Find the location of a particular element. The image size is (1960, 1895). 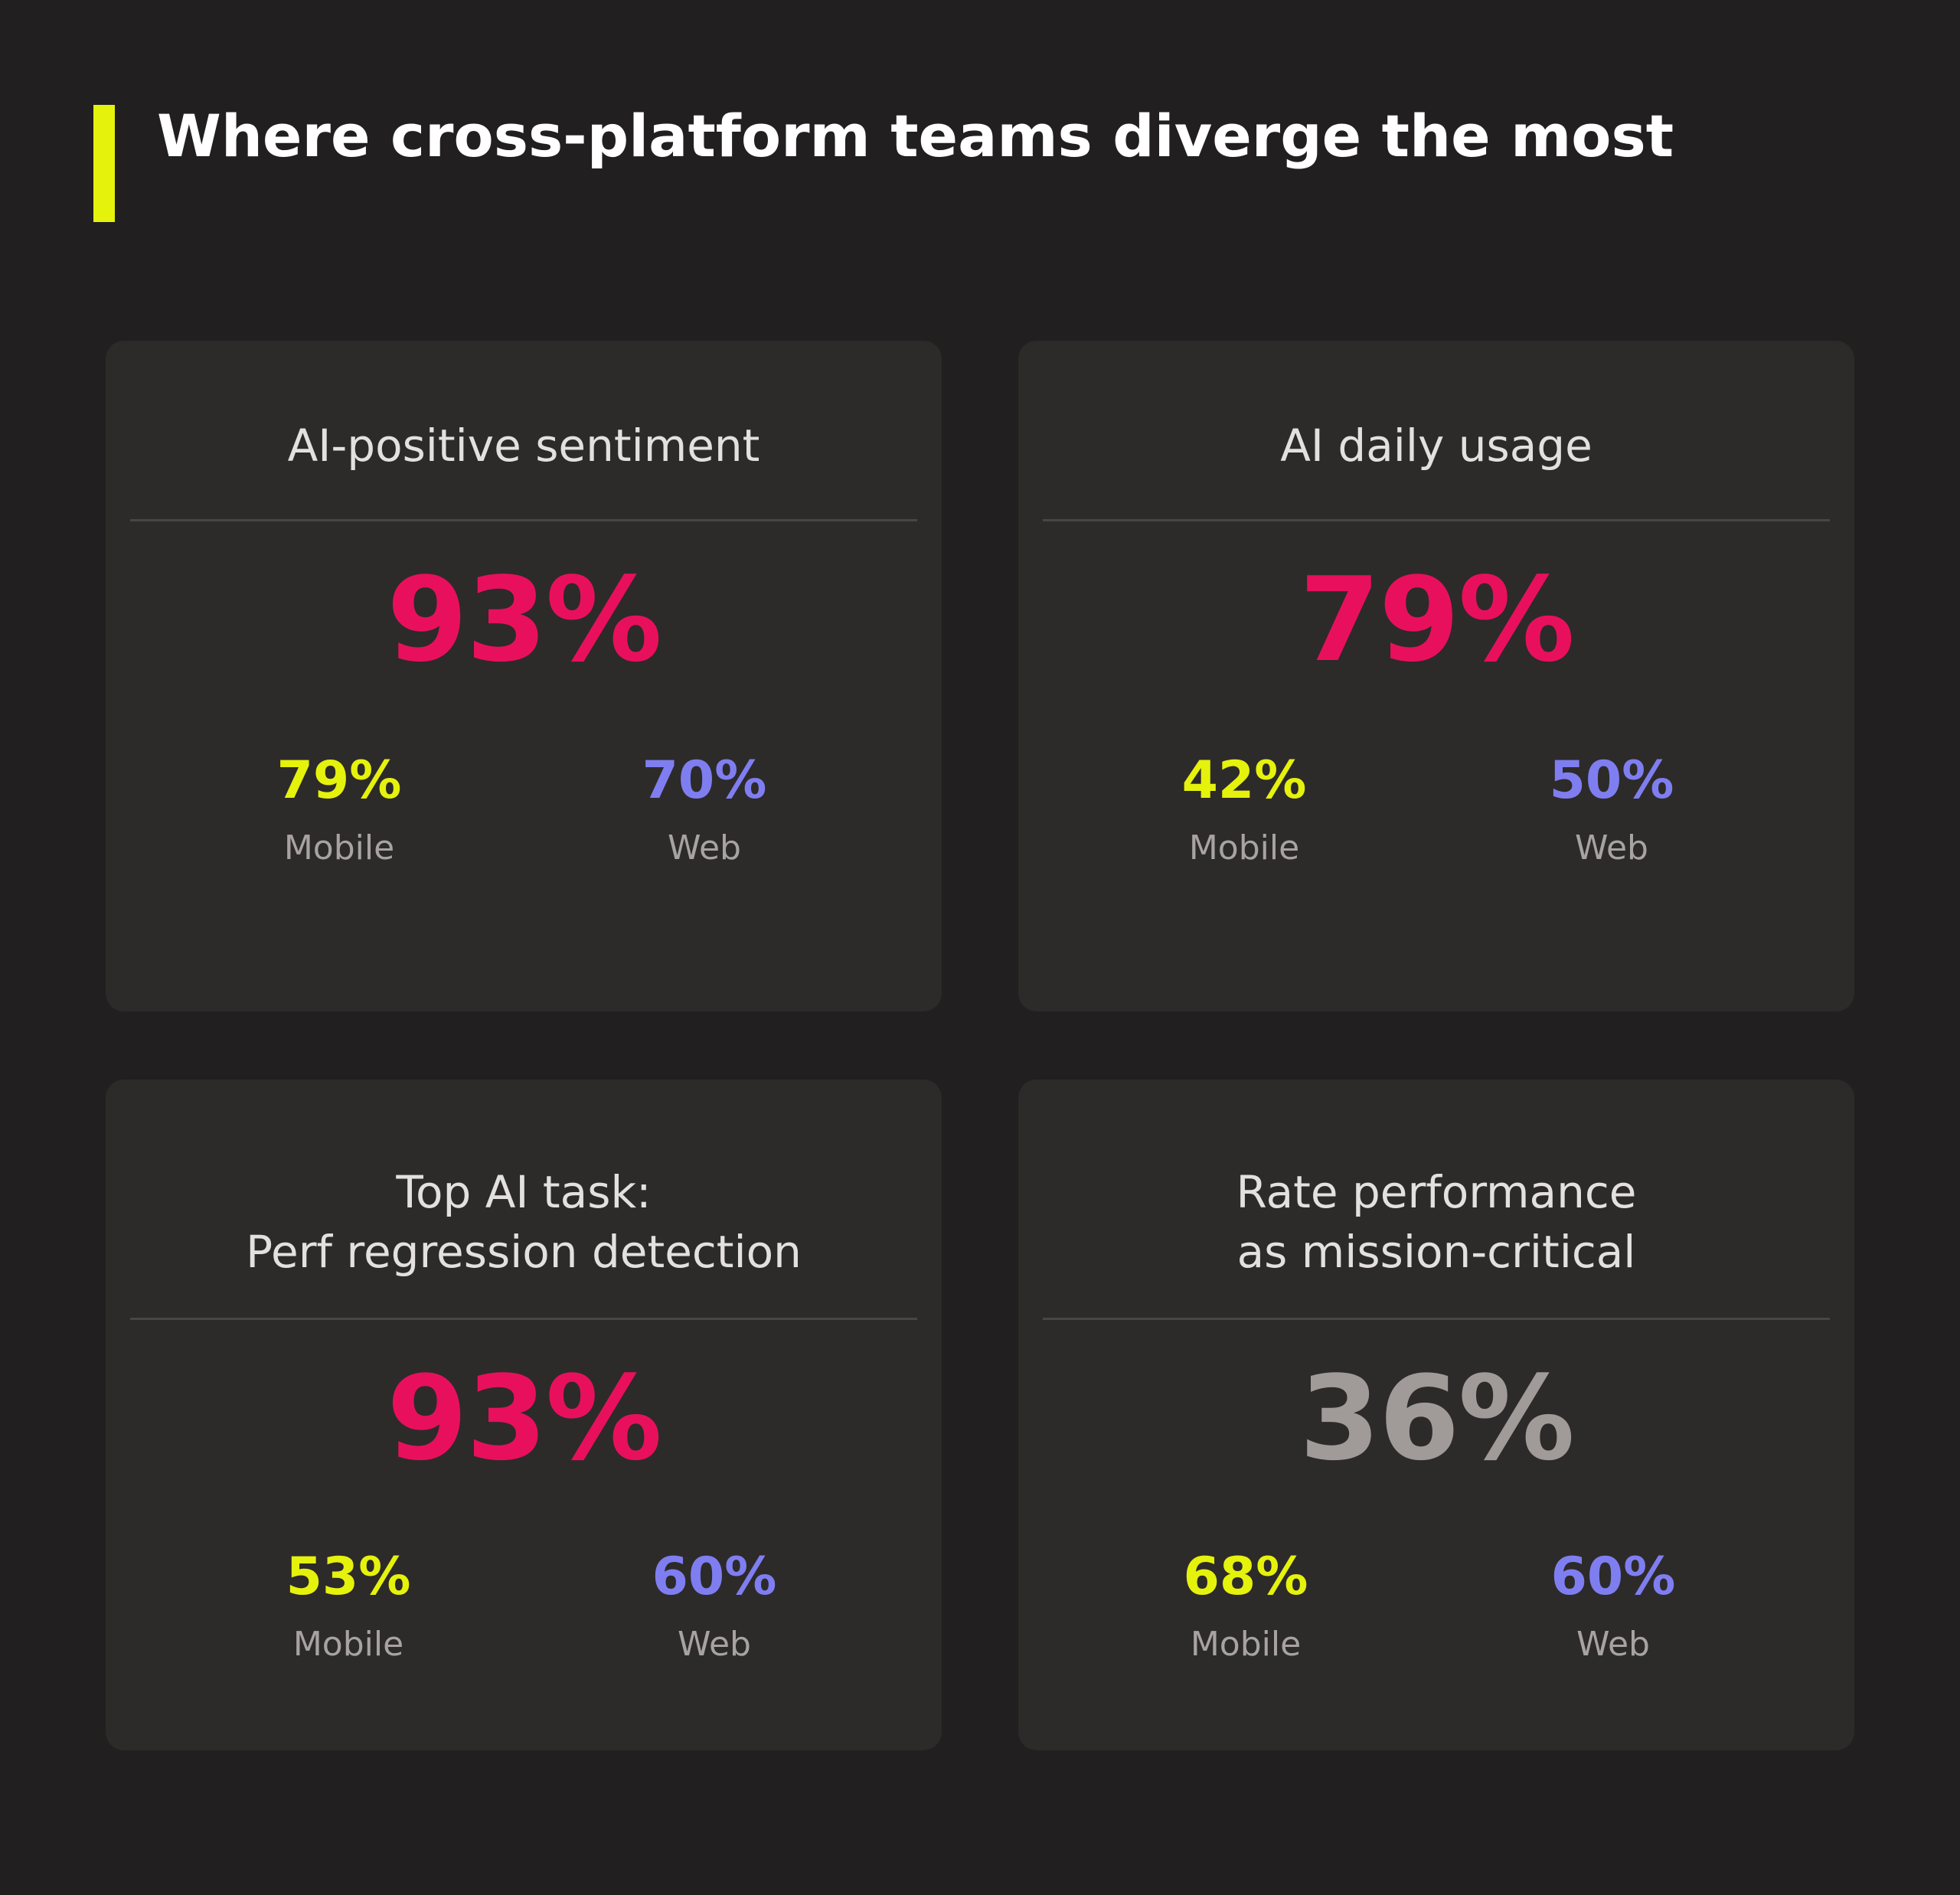

card-title: AI-positive sentiment is located at coordinates (524, 446).